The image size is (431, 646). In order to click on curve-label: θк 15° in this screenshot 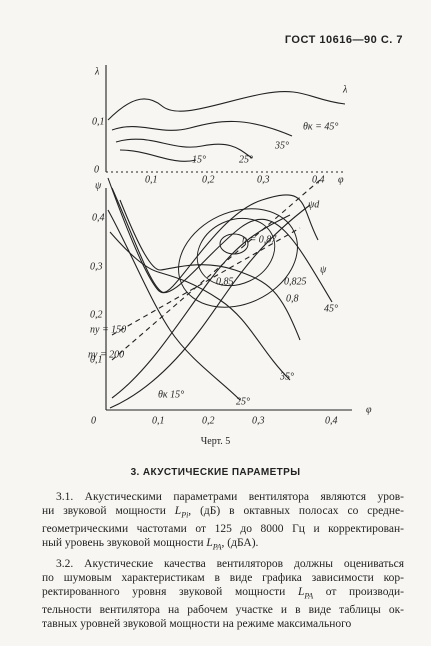, I will do `click(171, 394)`.